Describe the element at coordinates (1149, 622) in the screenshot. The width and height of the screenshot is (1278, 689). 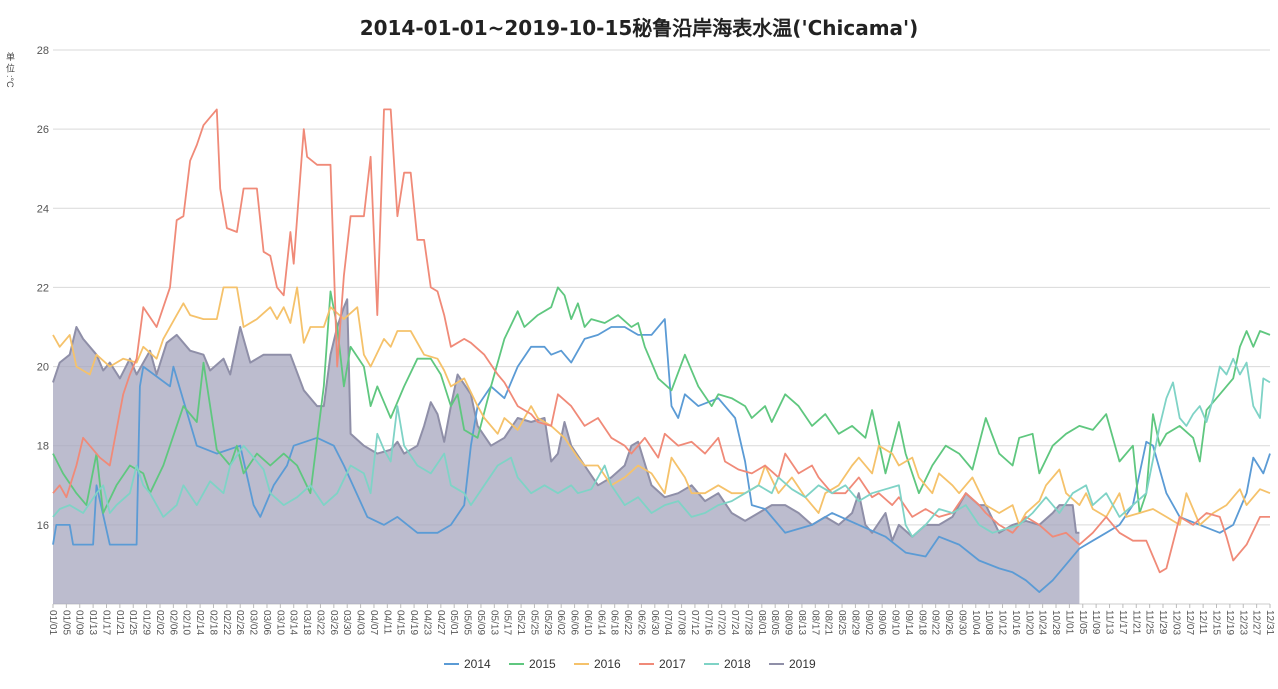
I see `x-tick-label: 11/25` at that location.